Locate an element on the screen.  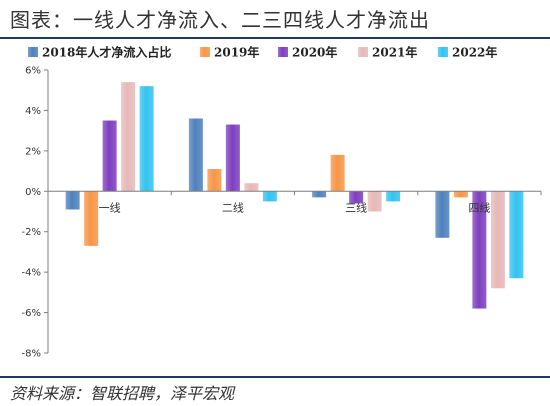
x-category-label: 四线 is located at coordinates (479, 207).